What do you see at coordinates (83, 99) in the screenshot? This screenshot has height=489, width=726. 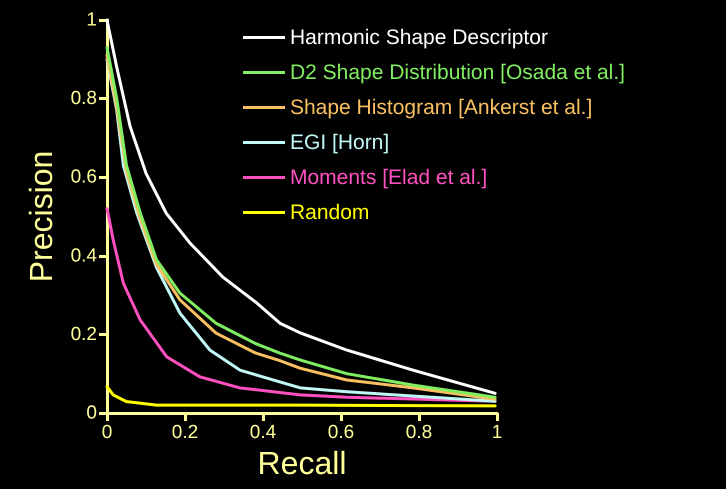 I see `y-tick-label: 0.8` at bounding box center [83, 99].